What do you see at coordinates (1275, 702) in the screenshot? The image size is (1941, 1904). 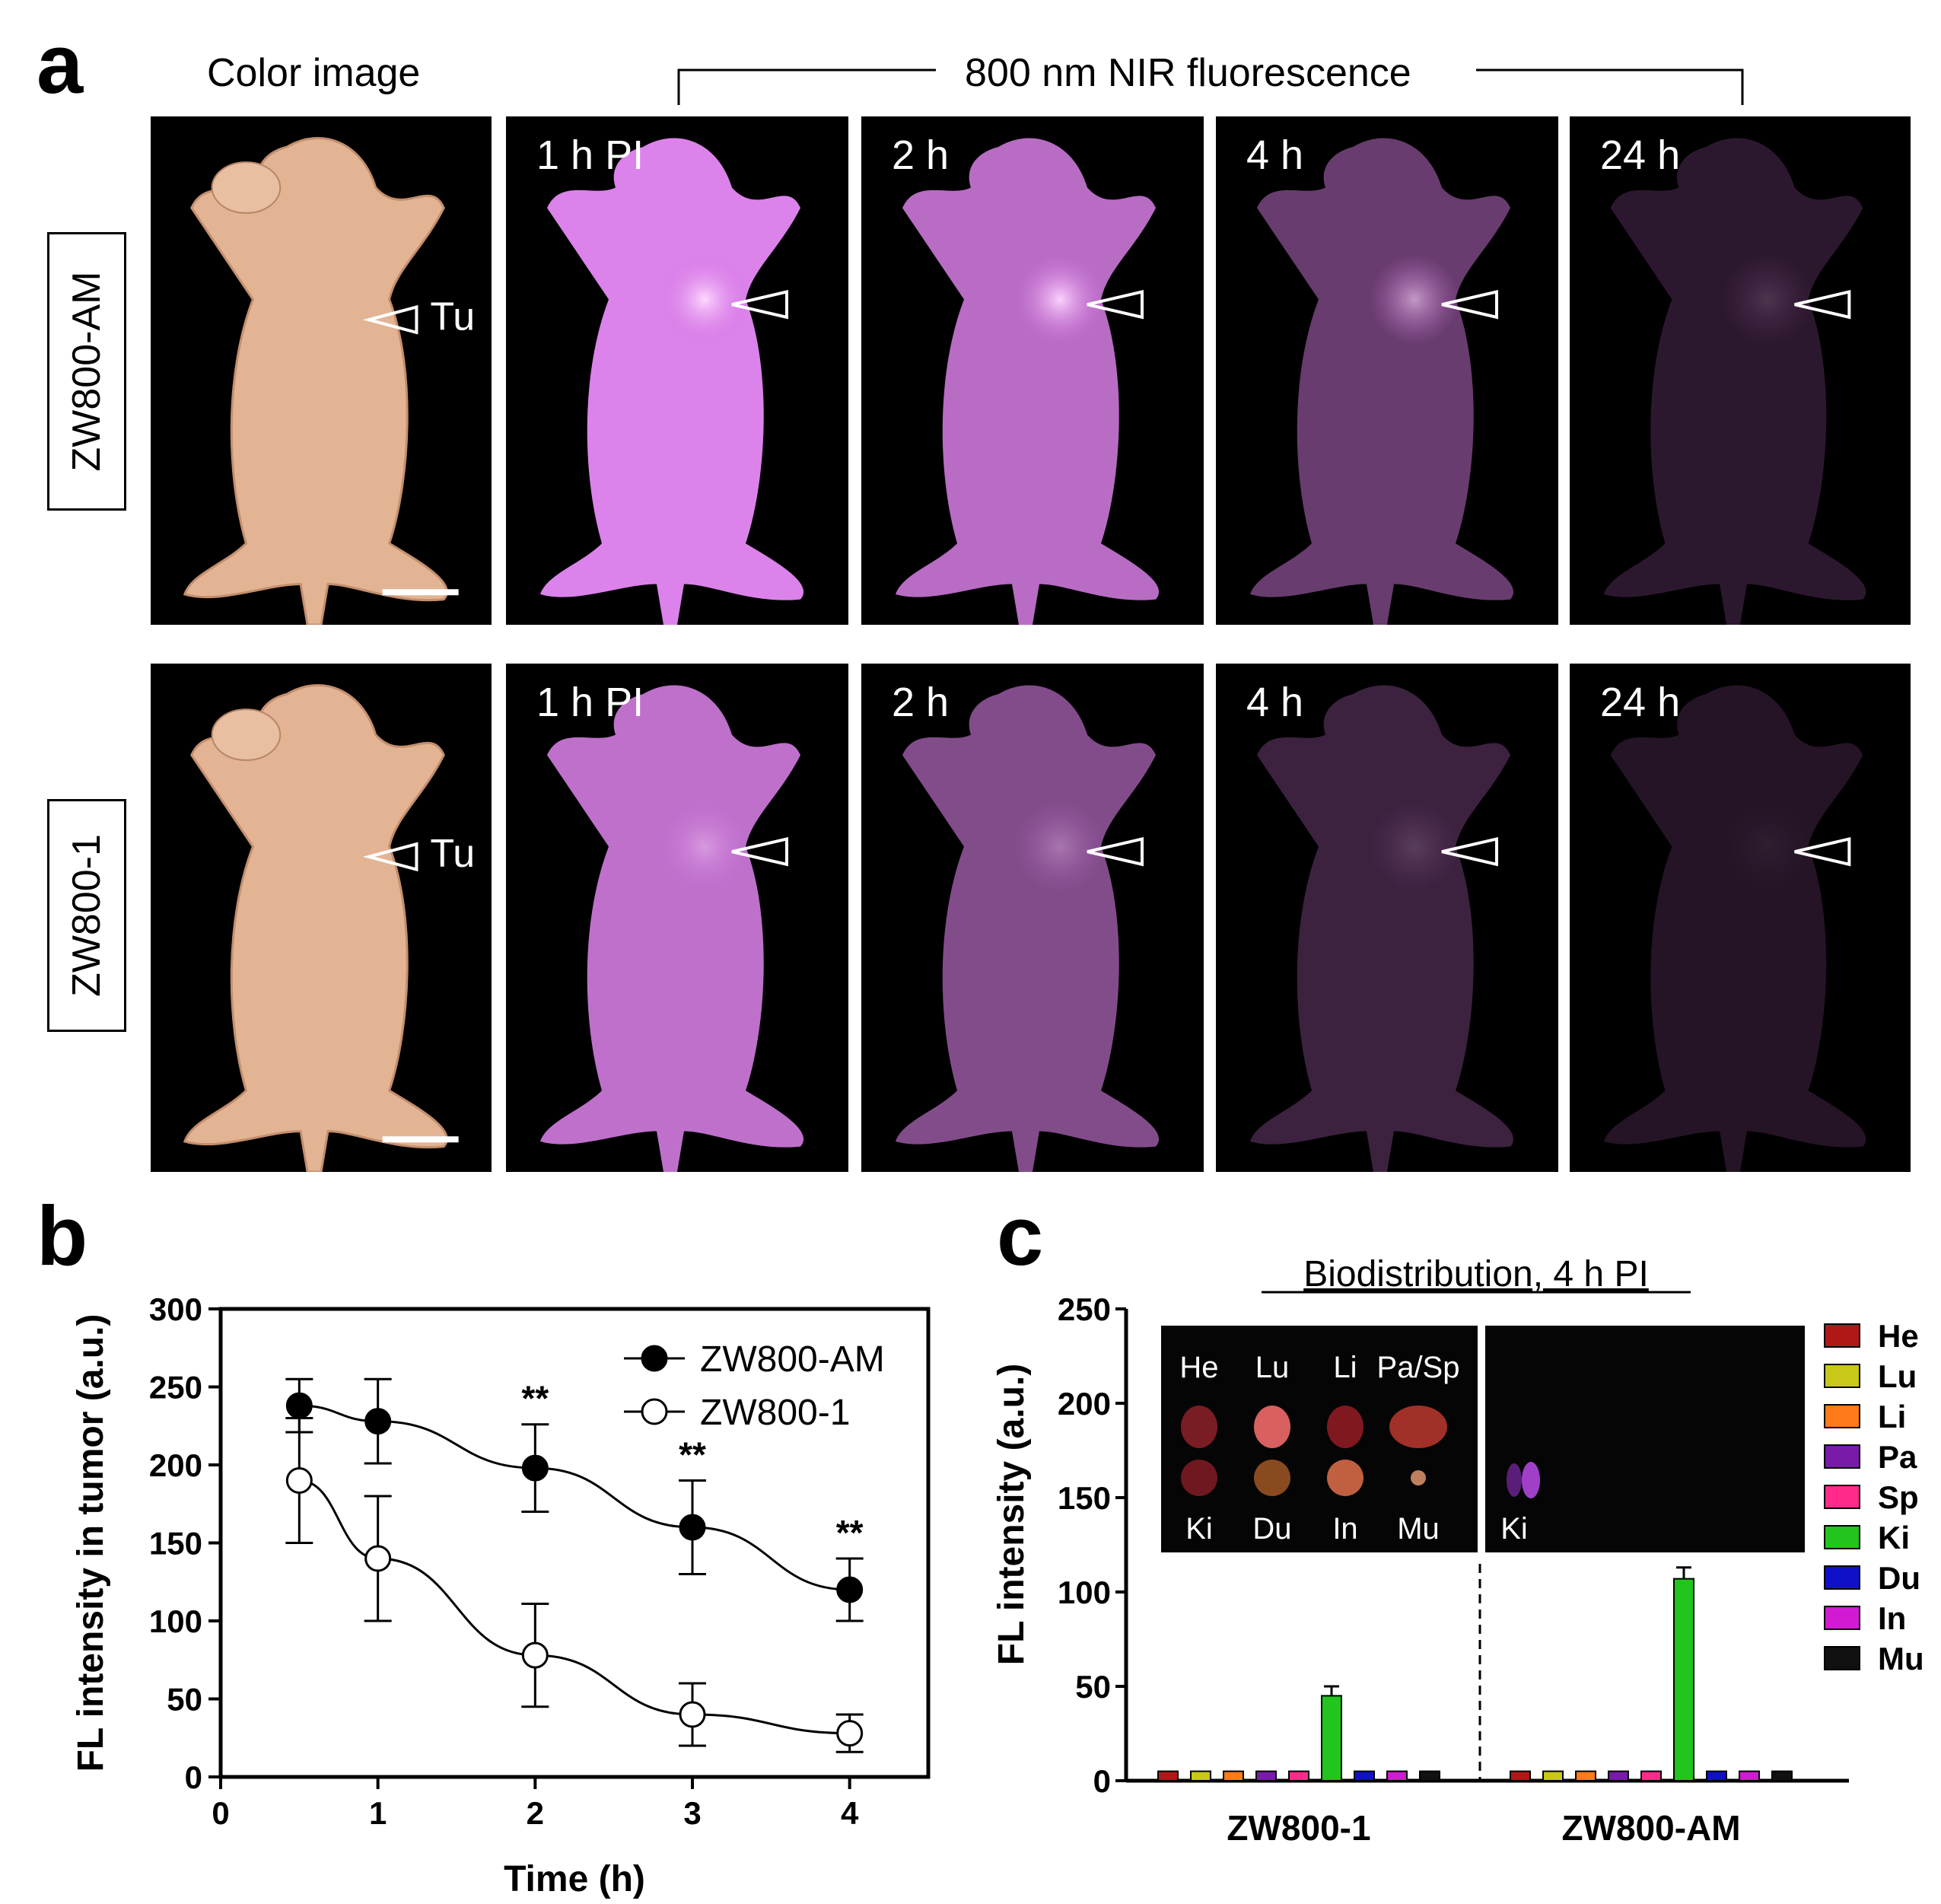 I see `time-label: 4 h` at bounding box center [1275, 702].